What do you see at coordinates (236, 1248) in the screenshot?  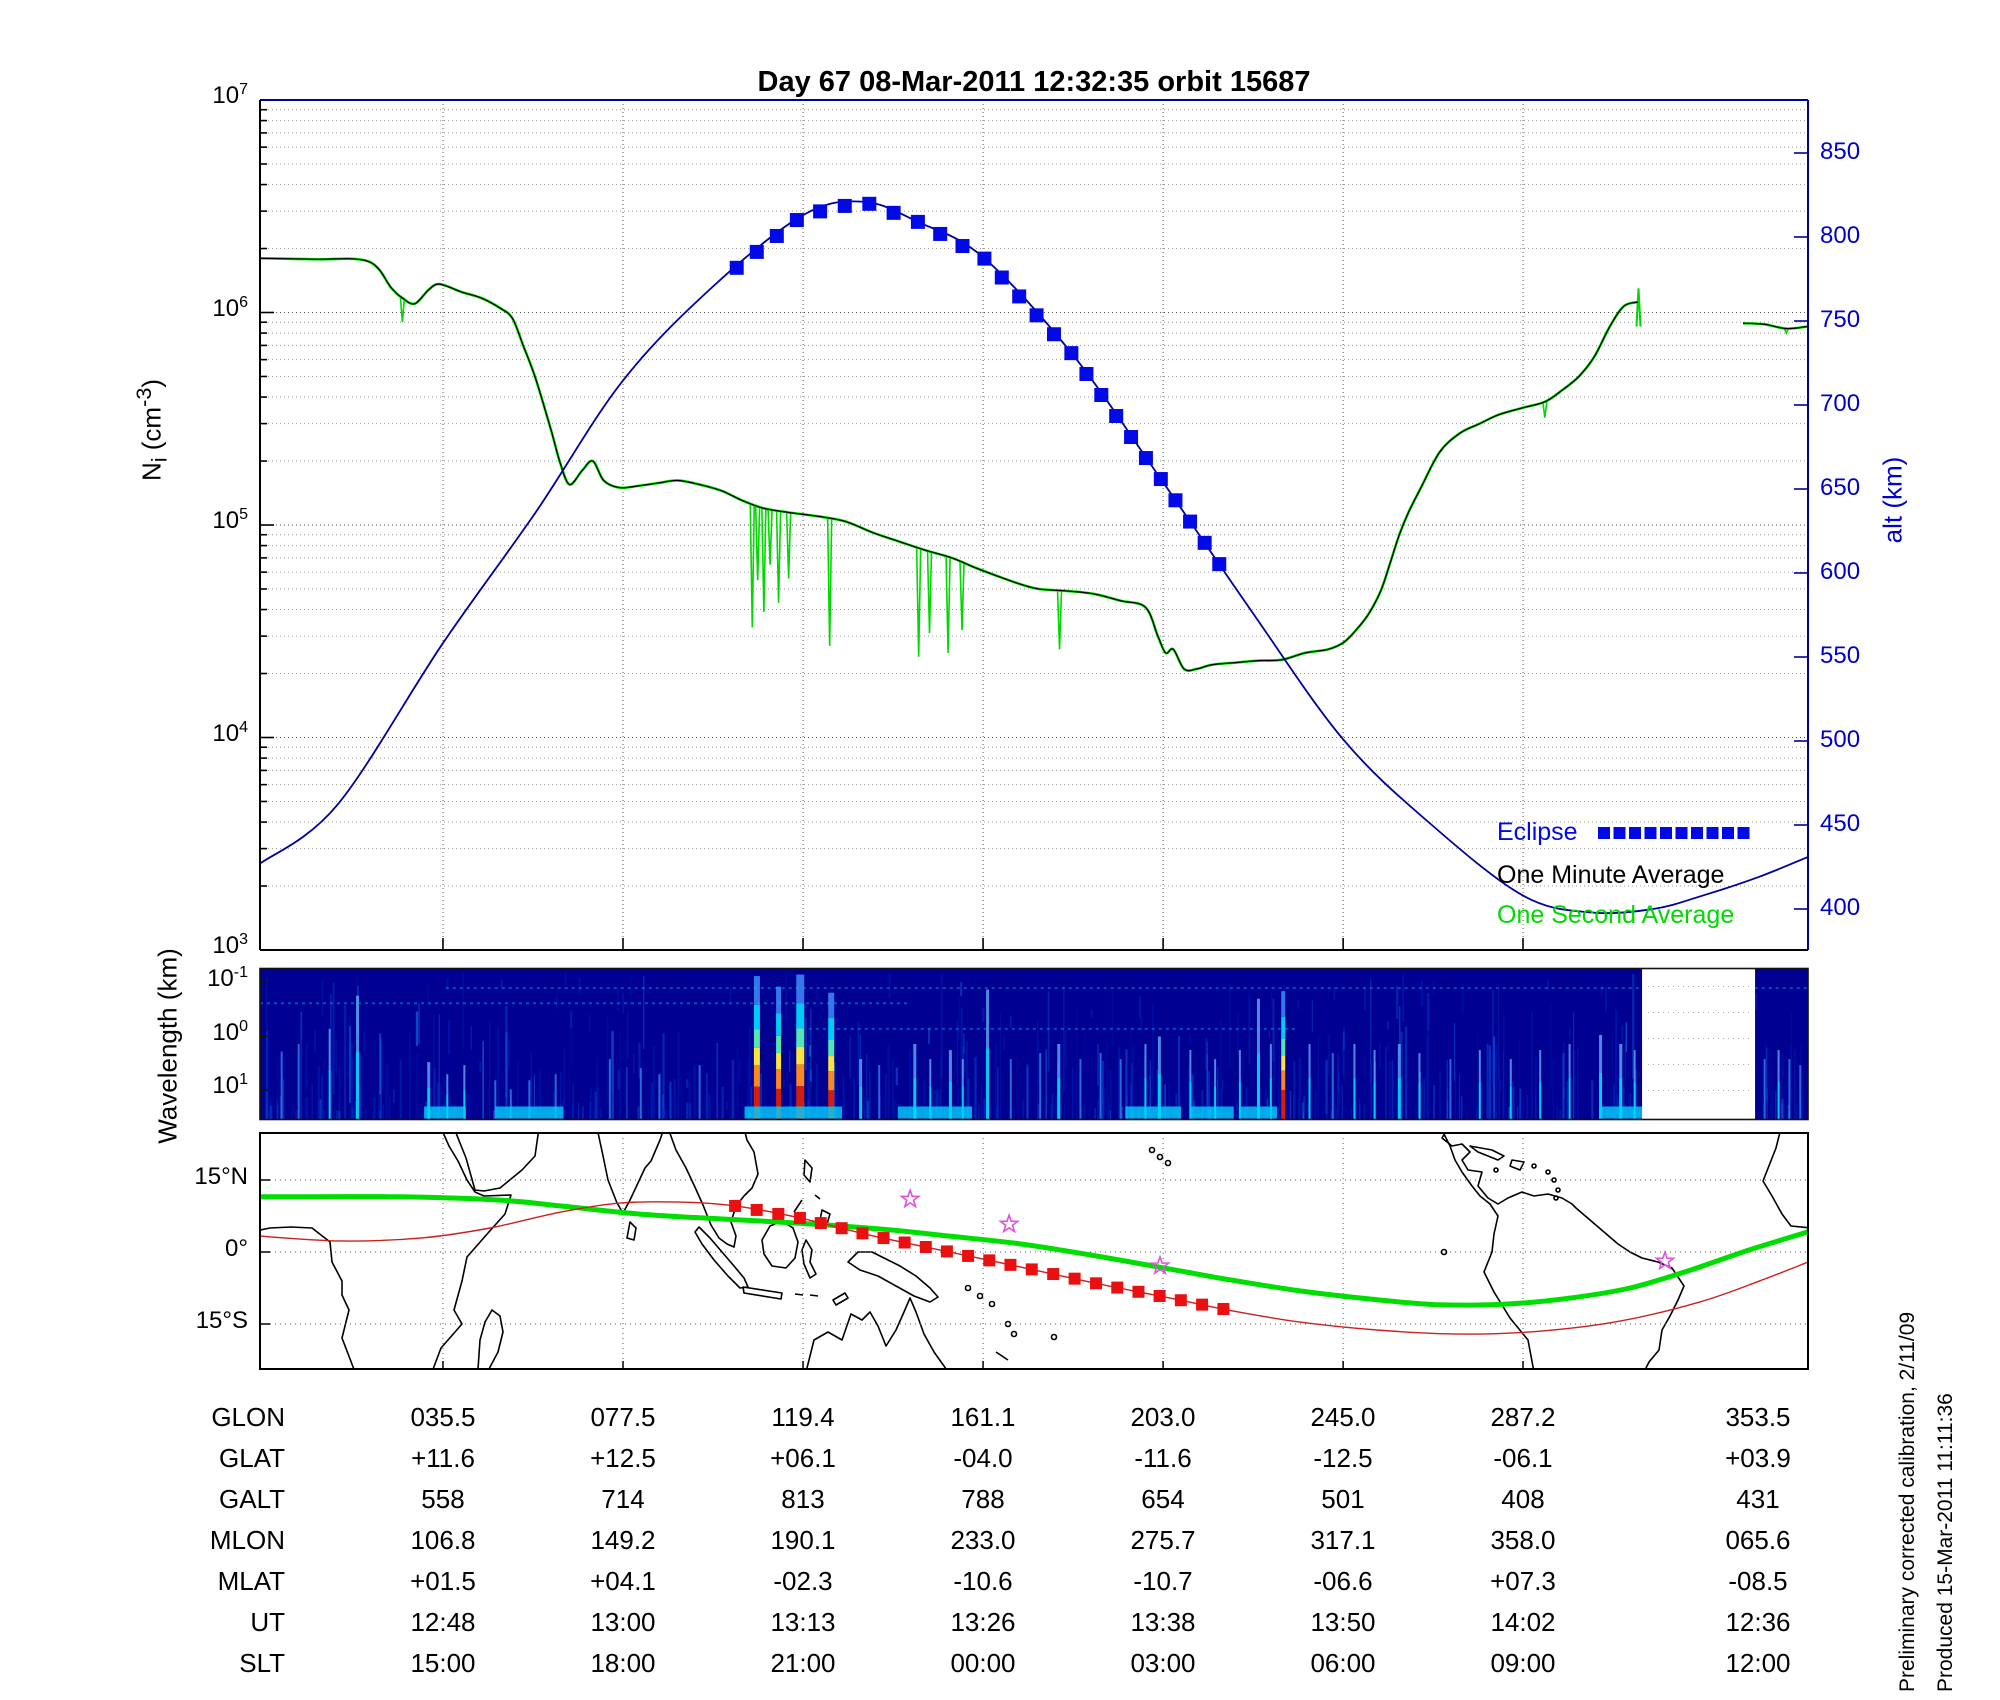 I see `lat-tick-label: 0°` at bounding box center [236, 1248].